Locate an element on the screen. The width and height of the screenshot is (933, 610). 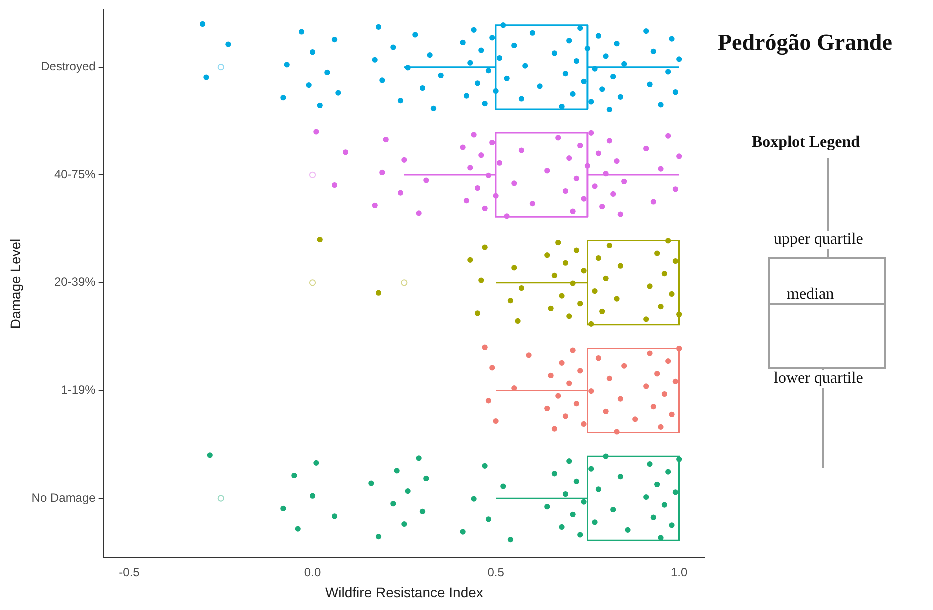
x-tick-label: -0.5 is located at coordinates (129, 572).